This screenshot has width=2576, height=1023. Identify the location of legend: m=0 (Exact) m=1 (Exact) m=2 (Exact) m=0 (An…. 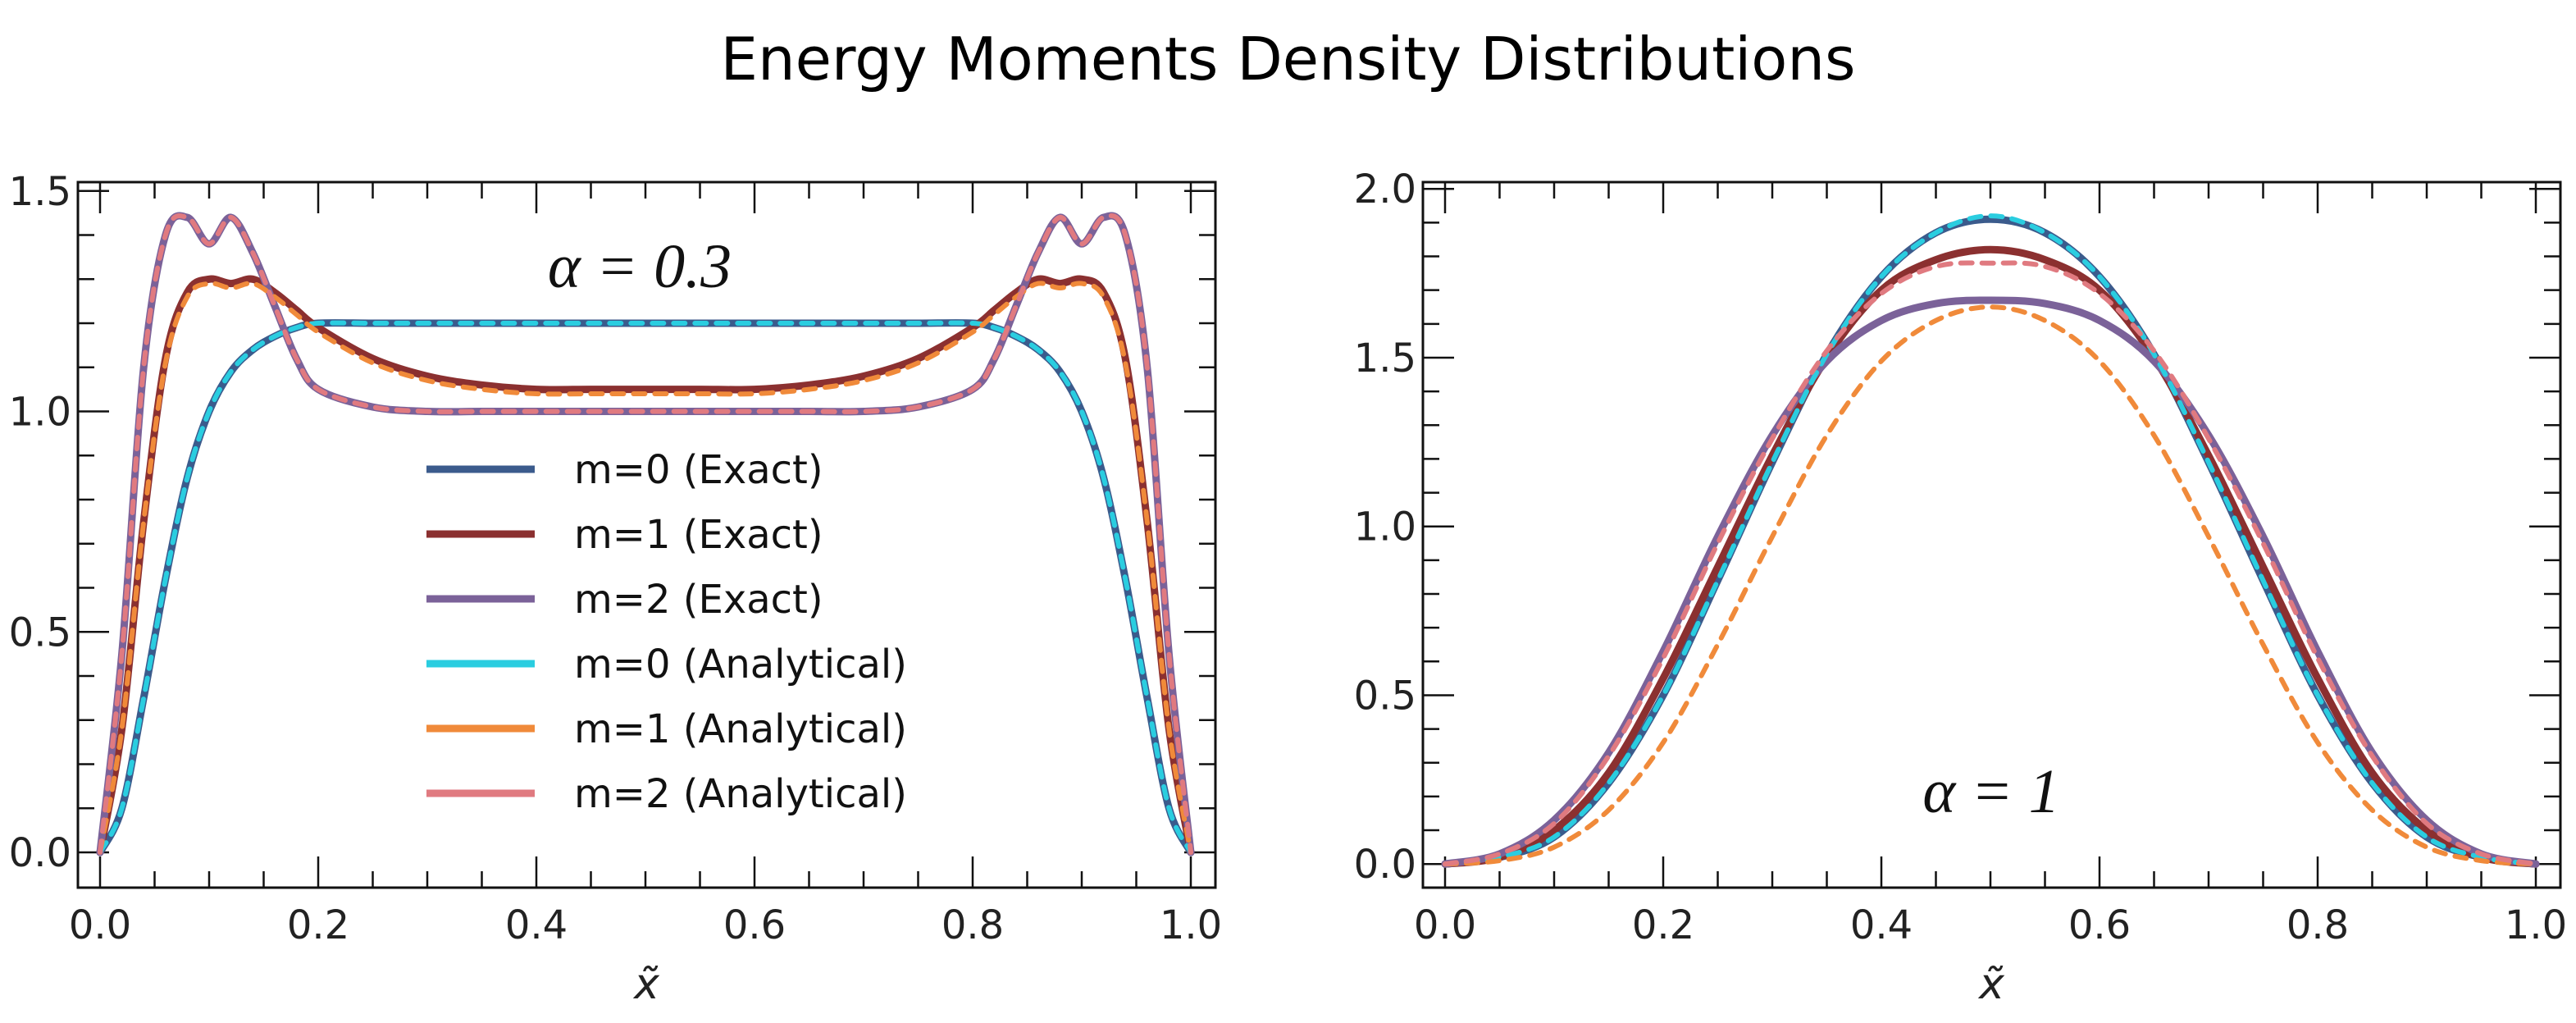
(666, 632).